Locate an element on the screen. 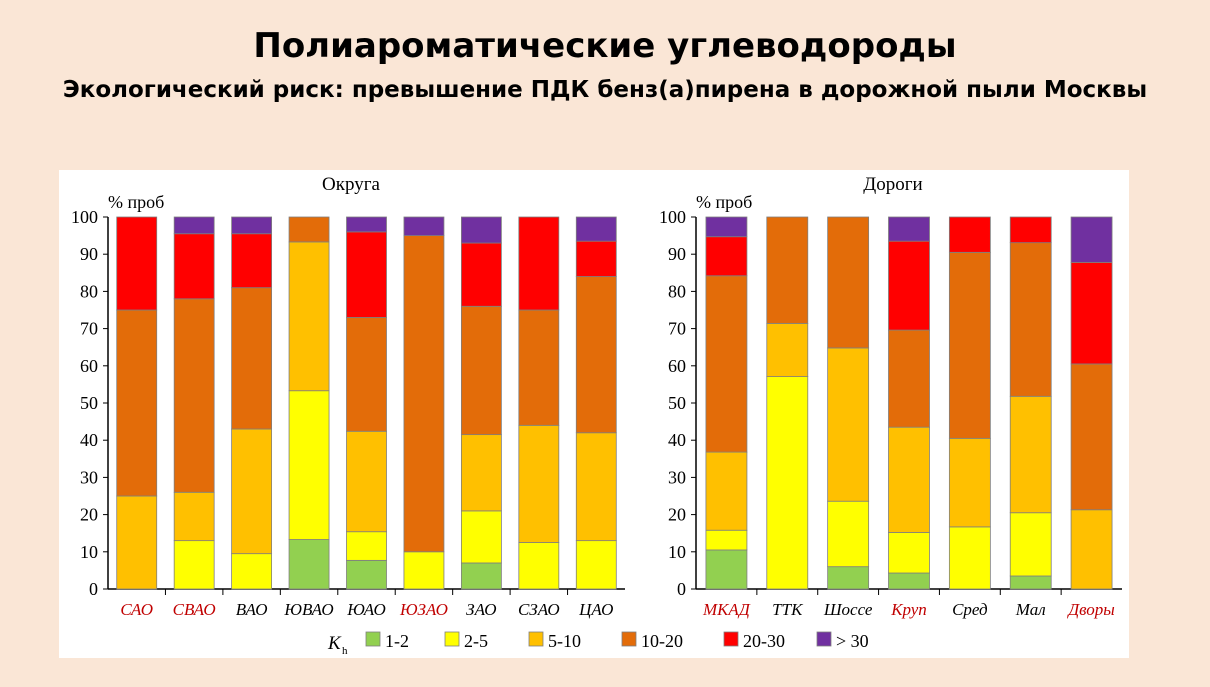 Image resolution: width=1210 pixels, height=687 pixels. legend-label: 20-30 is located at coordinates (764, 641).